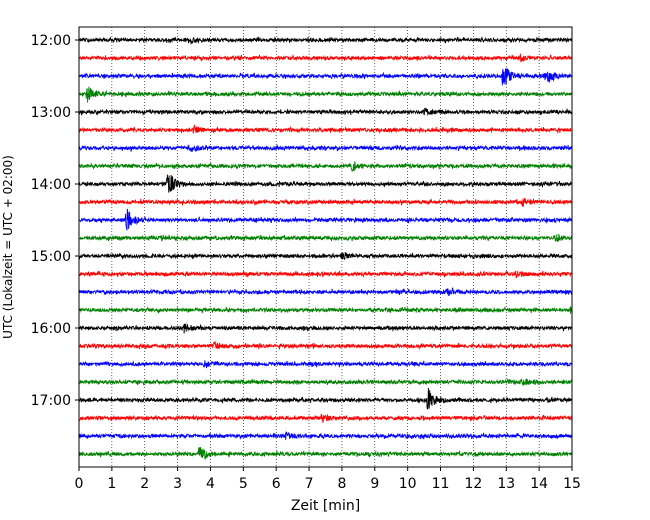  What do you see at coordinates (539, 484) in the screenshot?
I see `x-tick-label: 14` at bounding box center [539, 484].